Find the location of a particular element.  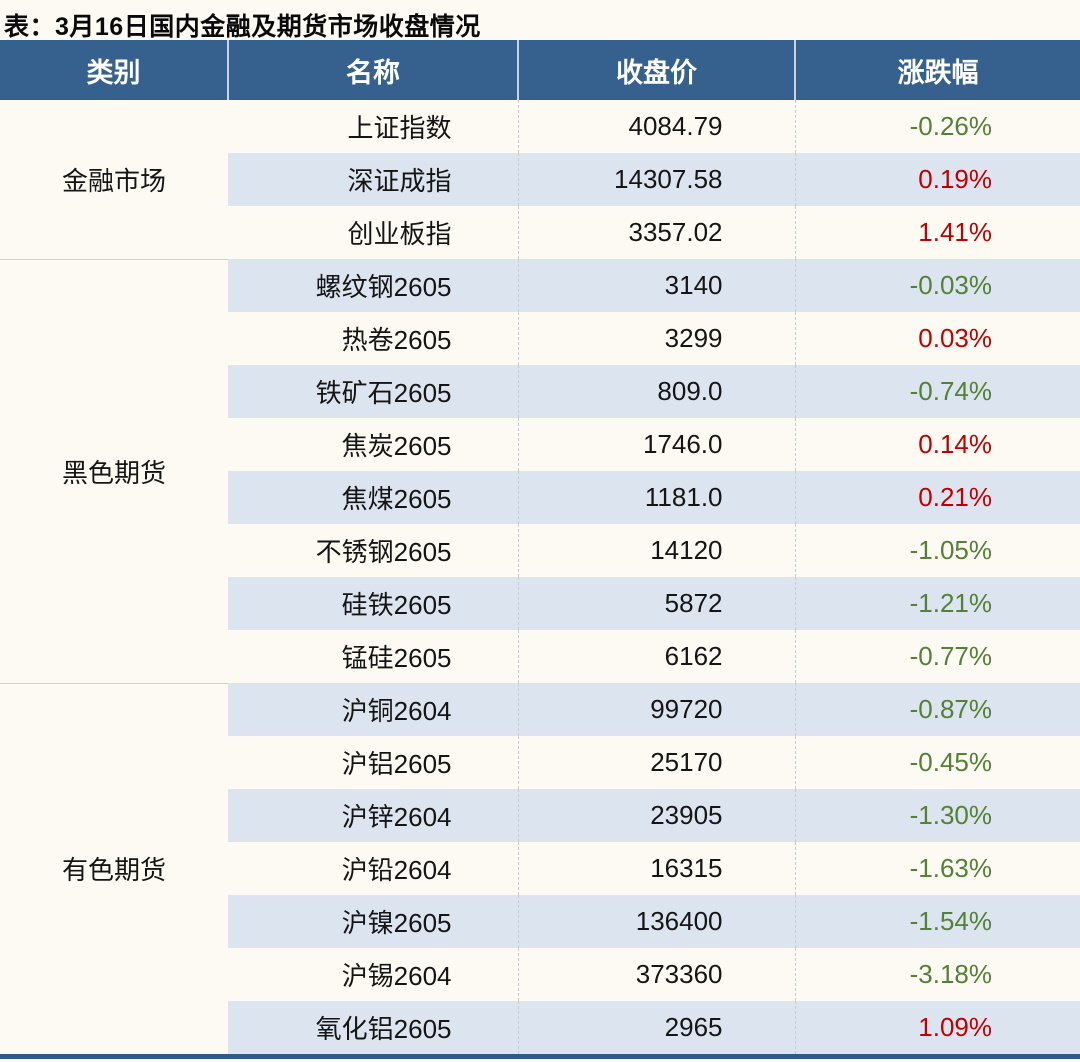

table-row: 沪锌2604 23905 -1.30% is located at coordinates (540, 815).